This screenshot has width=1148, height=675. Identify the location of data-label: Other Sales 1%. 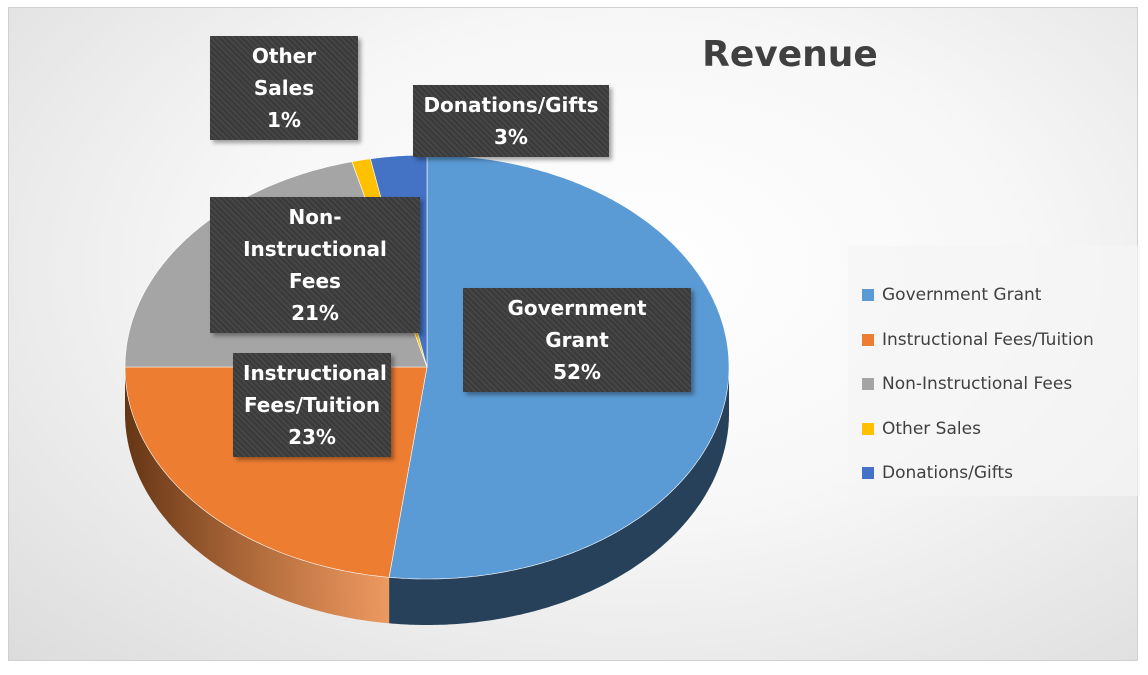
(284, 88).